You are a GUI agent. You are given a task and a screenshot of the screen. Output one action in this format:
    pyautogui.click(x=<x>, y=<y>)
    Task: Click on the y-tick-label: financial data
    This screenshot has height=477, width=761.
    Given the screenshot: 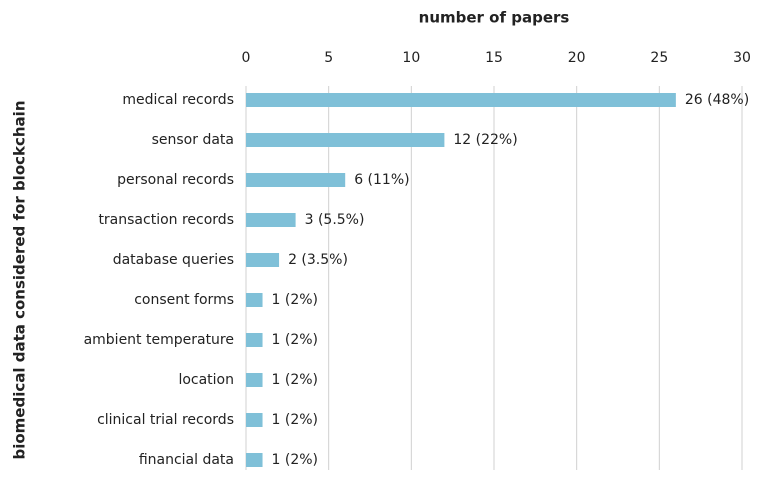 What is the action you would take?
    pyautogui.click(x=186, y=460)
    